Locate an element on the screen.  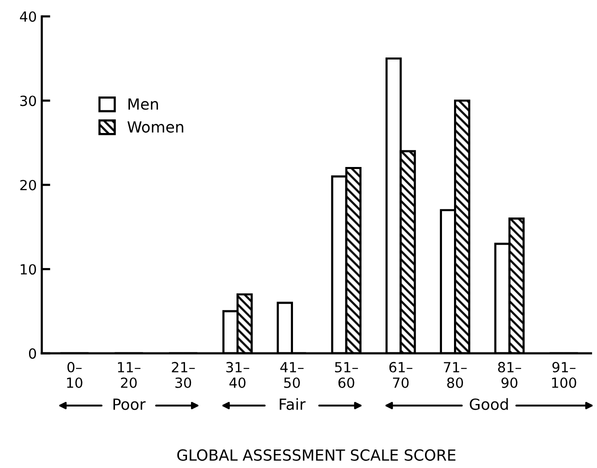
x-tick-label: 61– 70 is located at coordinates (400, 375).